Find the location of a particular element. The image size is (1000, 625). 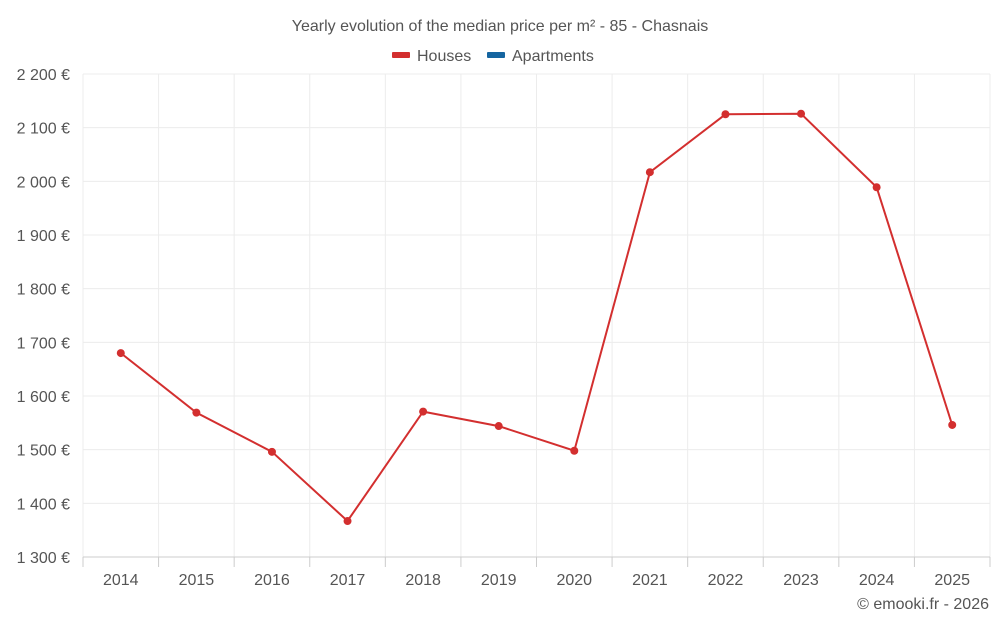

data-point-houses-2014 is located at coordinates (120, 353).